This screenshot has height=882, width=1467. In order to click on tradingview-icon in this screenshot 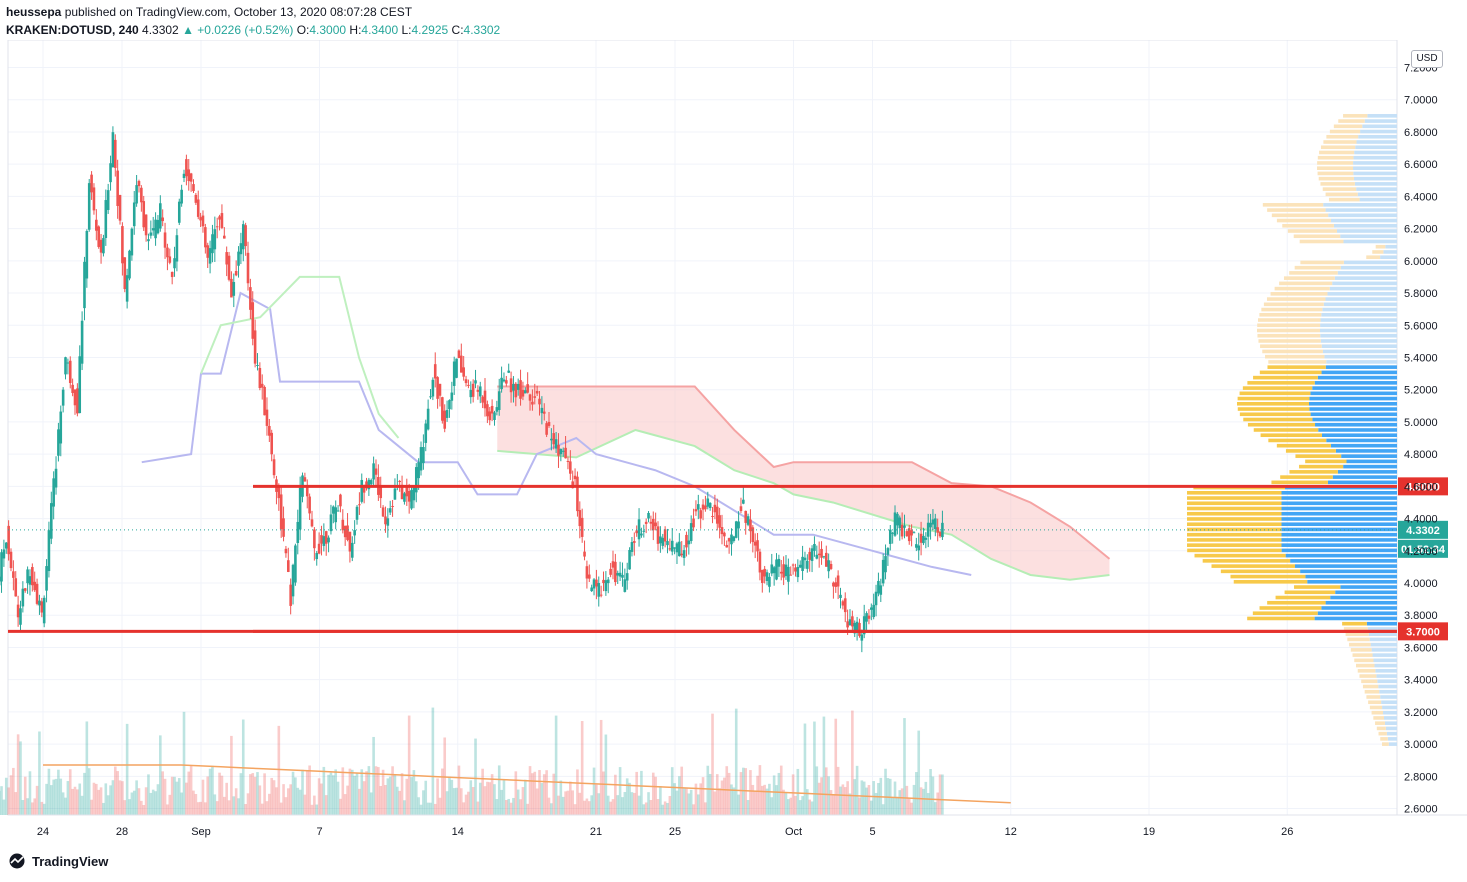, I will do `click(17, 861)`.